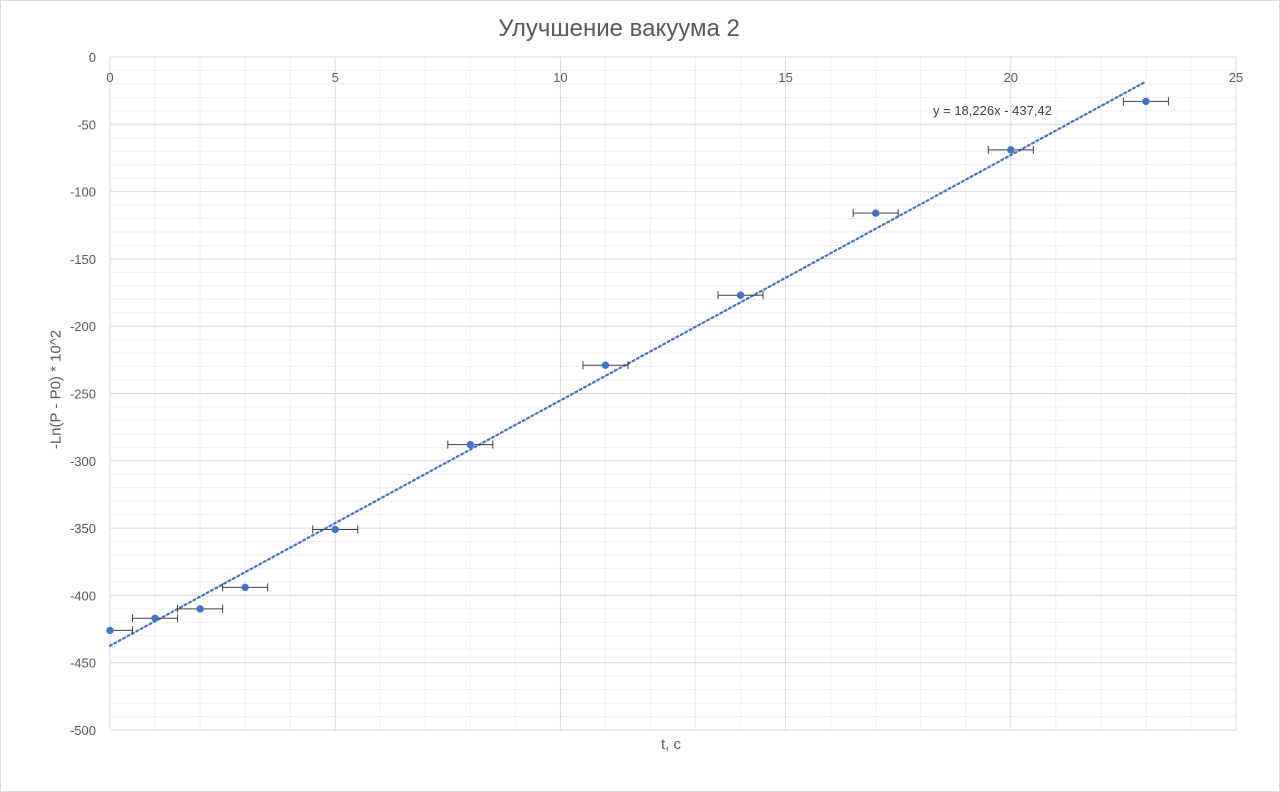 This screenshot has height=792, width=1280. What do you see at coordinates (560, 77) in the screenshot?
I see `x-tick-label: 10` at bounding box center [560, 77].